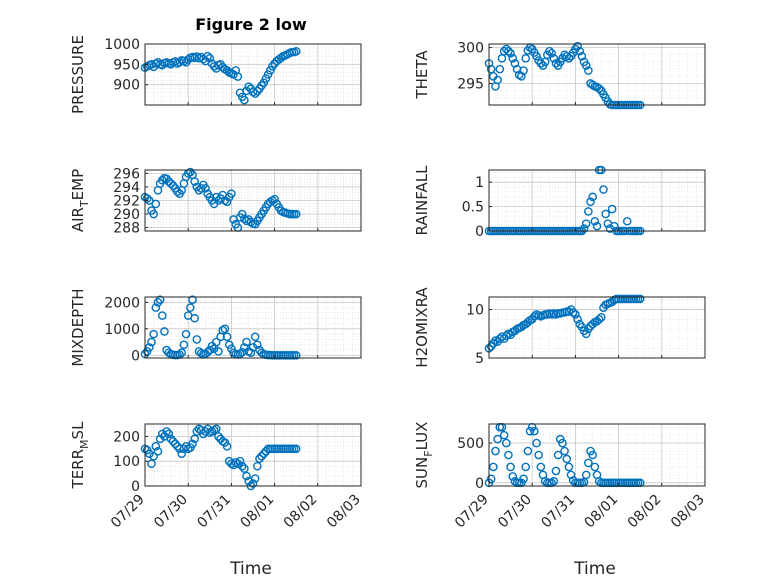 The width and height of the screenshot is (778, 583). Describe the element at coordinates (126, 229) in the screenshot. I see `y-tick-label: 288` at that location.